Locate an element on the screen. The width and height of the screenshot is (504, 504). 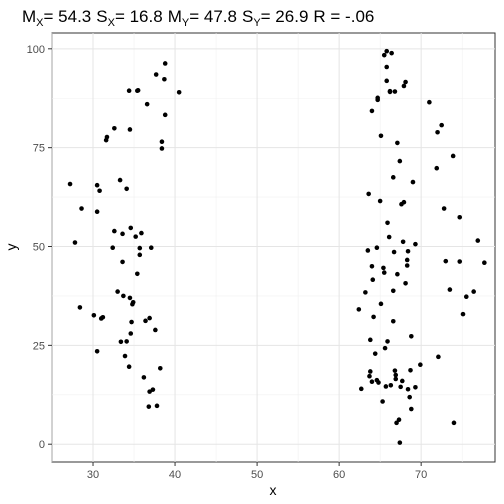
title-sx-sub: X is located at coordinates (112, 23).